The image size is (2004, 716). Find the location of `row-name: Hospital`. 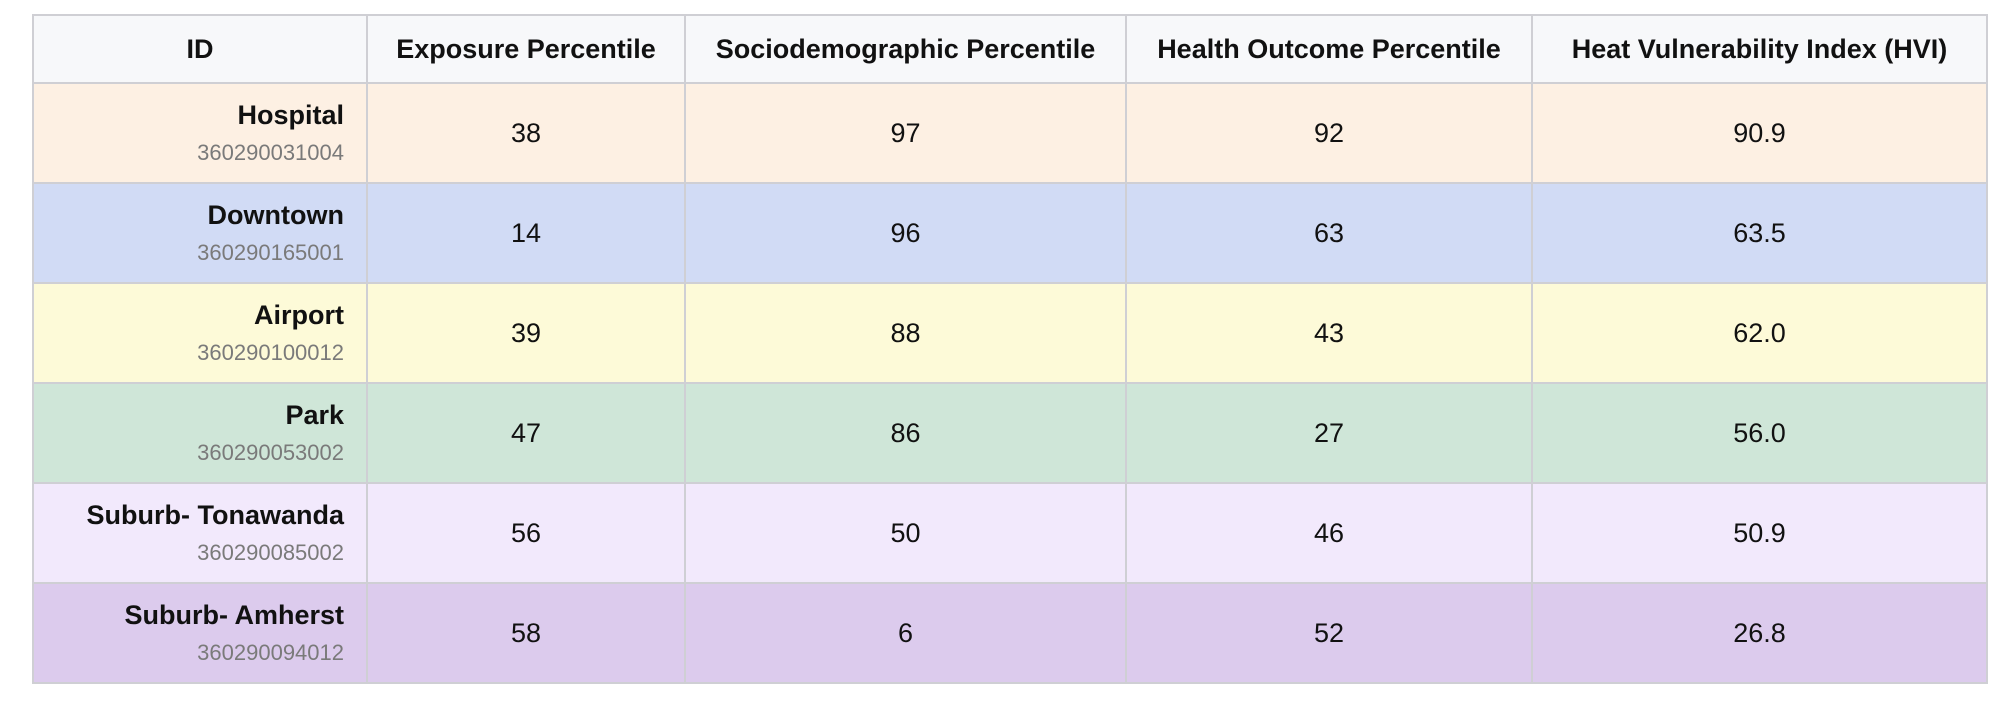

row-name: Hospital is located at coordinates (290, 115).